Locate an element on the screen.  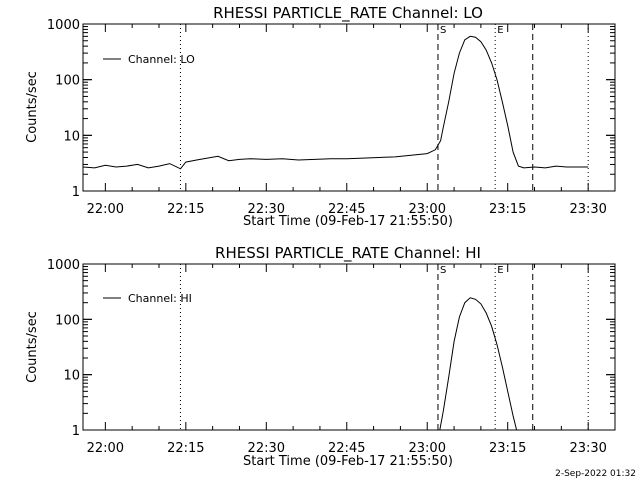
series-line is located at coordinates (478, 364).